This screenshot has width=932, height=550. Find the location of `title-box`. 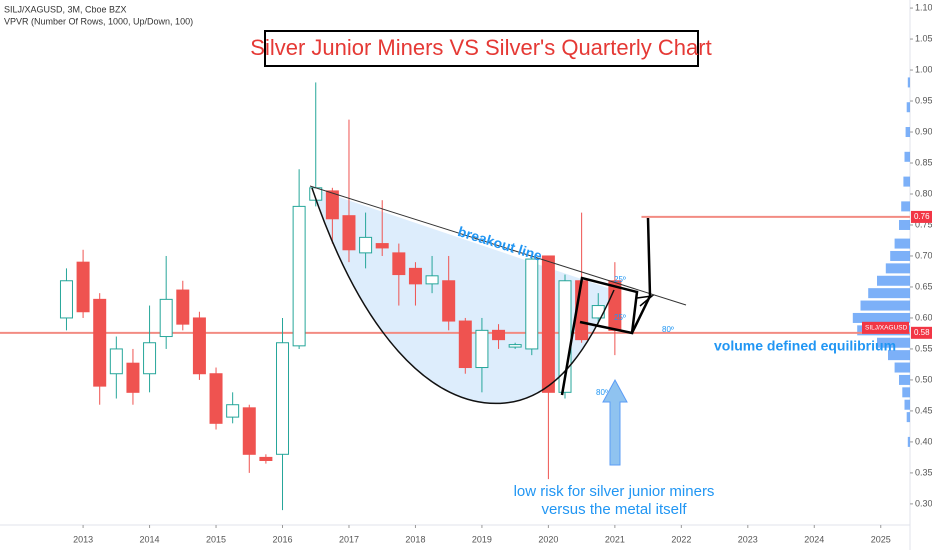

title-box is located at coordinates (481, 48).